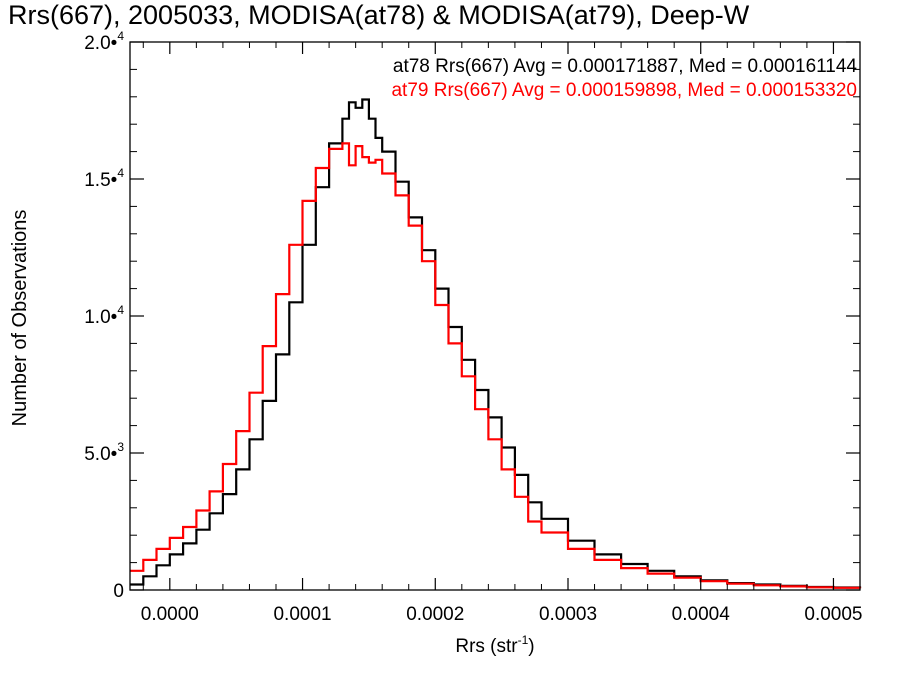 This screenshot has width=900, height=675. What do you see at coordinates (701, 614) in the screenshot?
I see `x-tick-label: 0.0004` at bounding box center [701, 614].